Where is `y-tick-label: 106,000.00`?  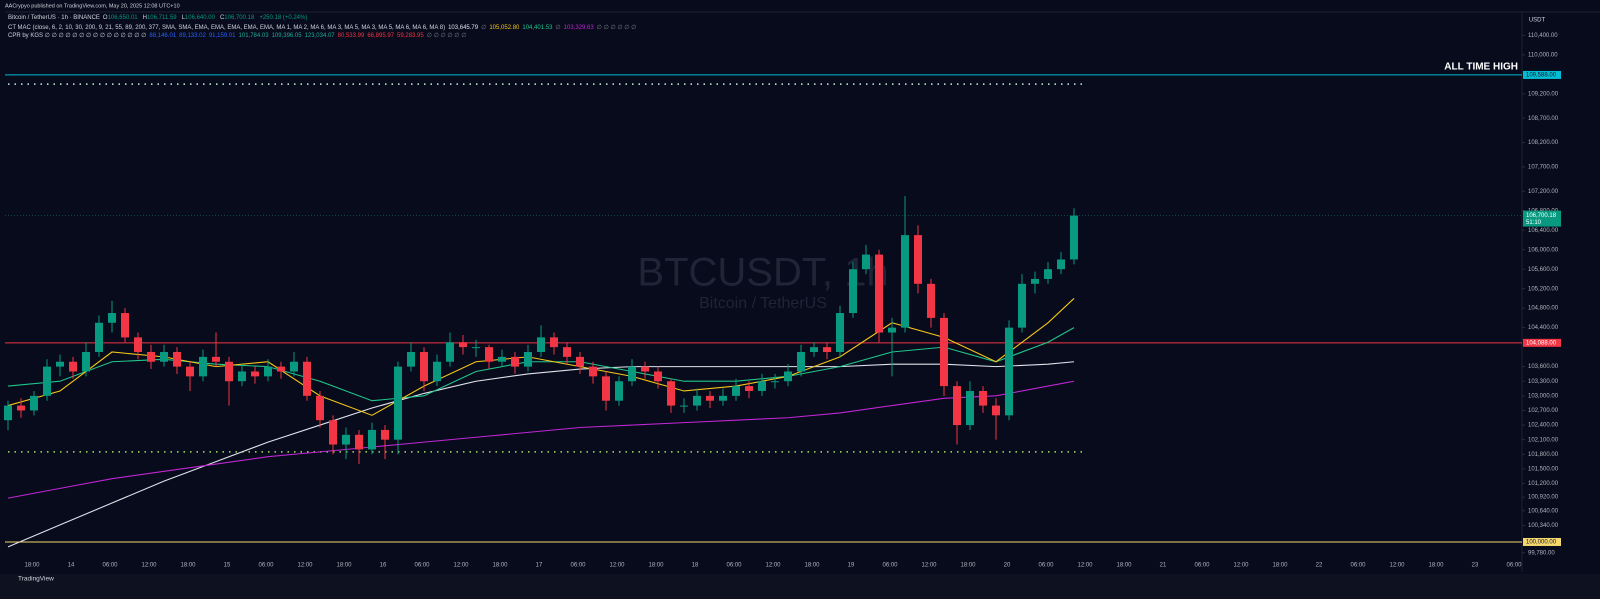
y-tick-label: 106,000.00 is located at coordinates (1543, 250).